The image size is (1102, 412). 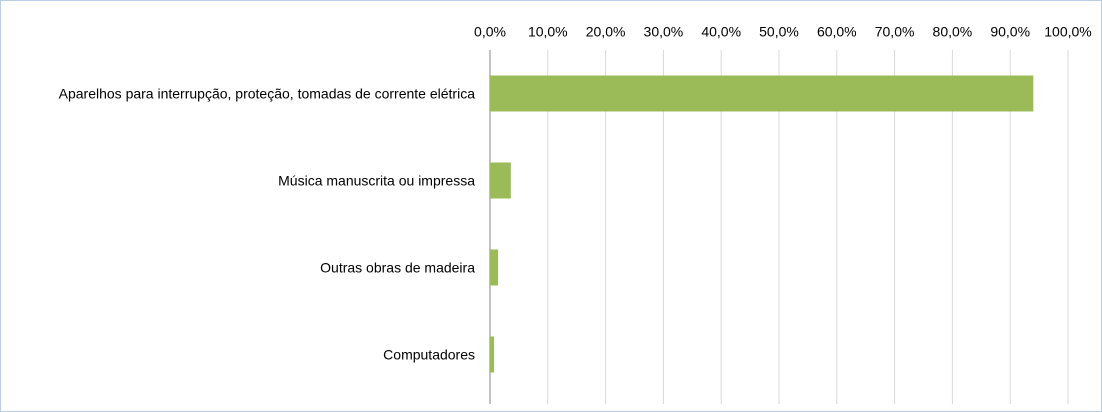 What do you see at coordinates (779, 32) in the screenshot?
I see `x-tick-label: 50,0%` at bounding box center [779, 32].